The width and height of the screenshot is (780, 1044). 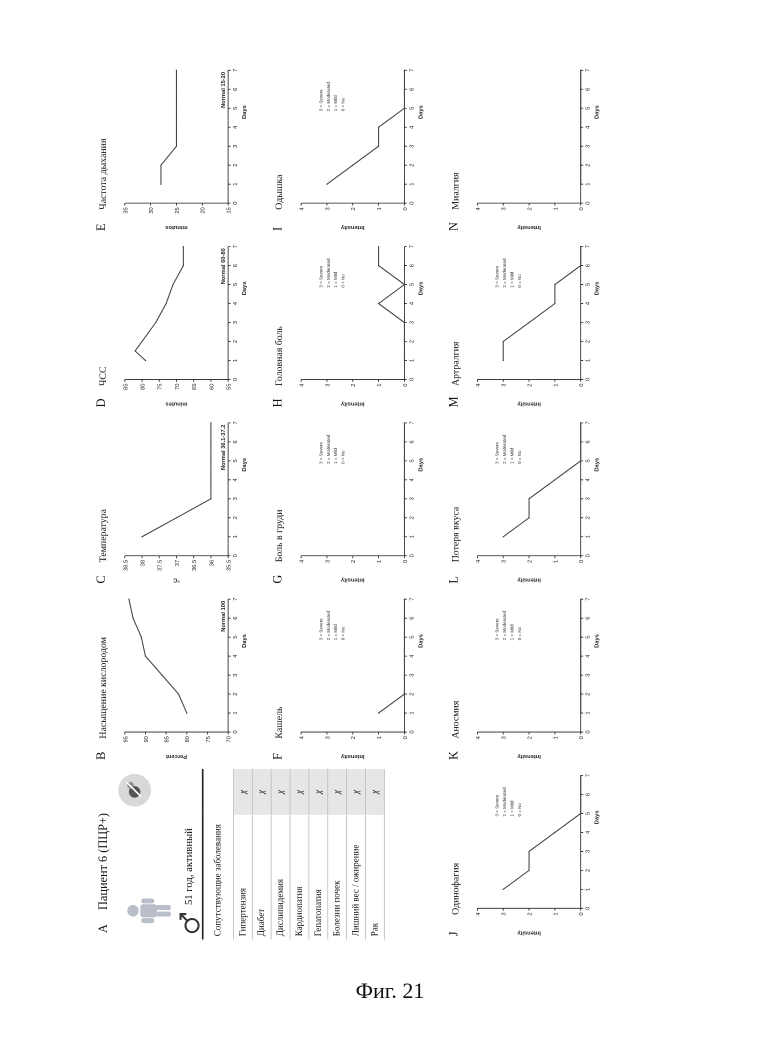 What do you see at coordinates (126, 739) in the screenshot?
I see `y-tick-label: 95` at bounding box center [126, 739].